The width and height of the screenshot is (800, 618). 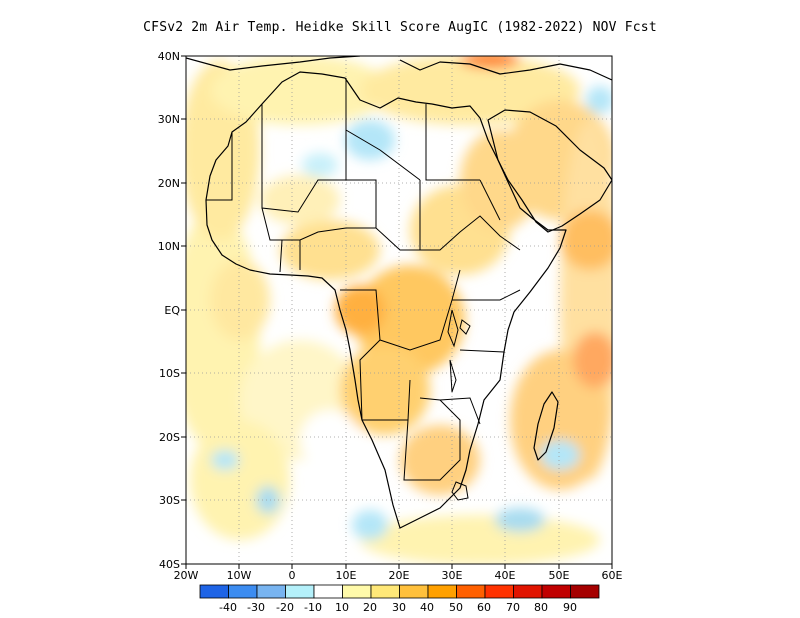 What do you see at coordinates (456, 607) in the screenshot?
I see `colorbar-label: 50` at bounding box center [456, 607].